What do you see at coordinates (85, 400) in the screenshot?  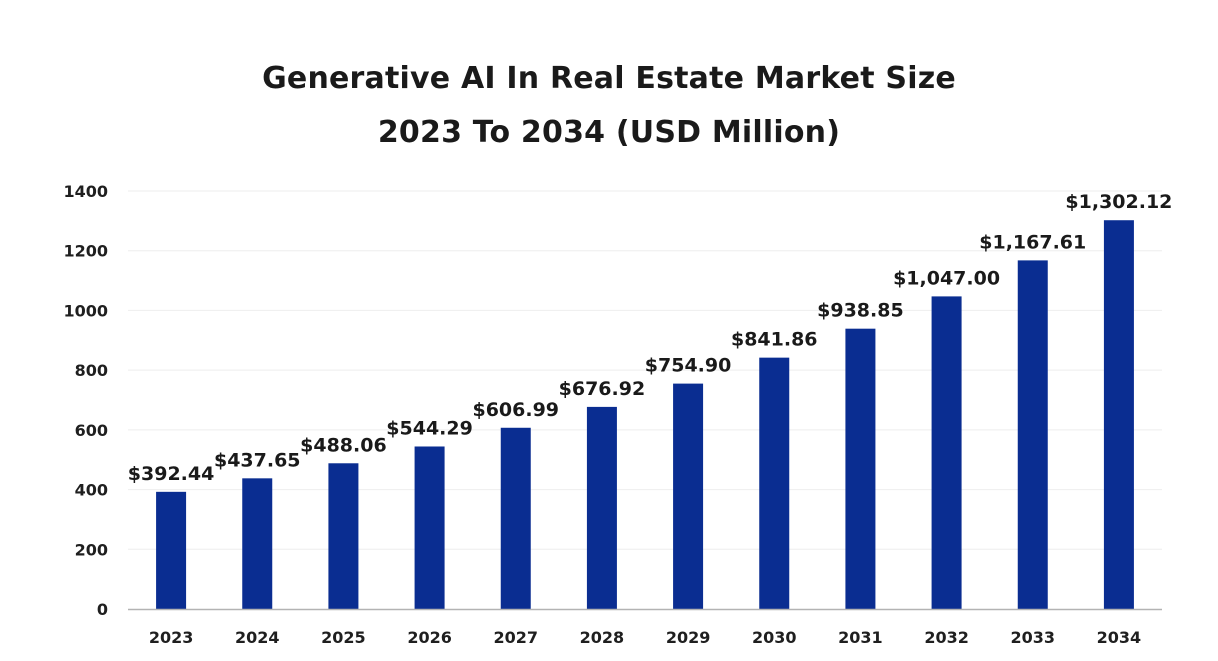 I see `y-axis-ticks: 0 200 400 600 800 1000 1200 1400` at bounding box center [85, 400].